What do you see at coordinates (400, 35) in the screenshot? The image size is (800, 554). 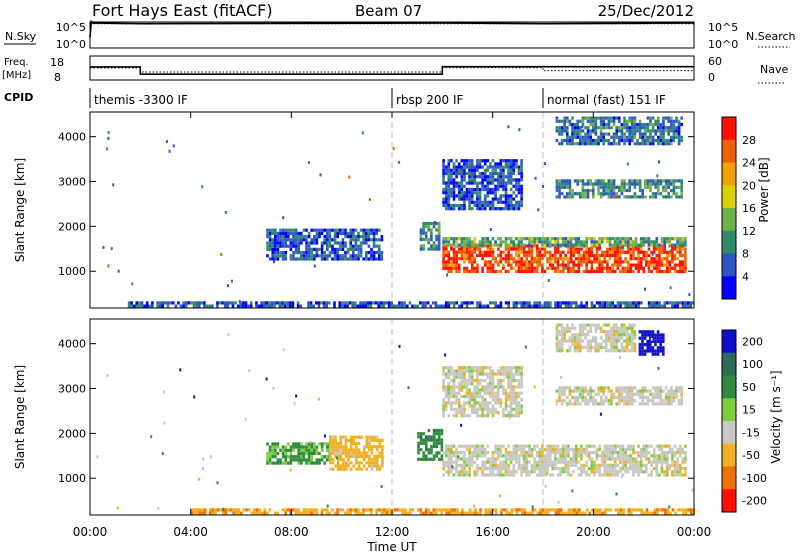 I see `noise-panel: N.Sky 10^5 10^0 10^5 10^0 N.Search` at bounding box center [400, 35].